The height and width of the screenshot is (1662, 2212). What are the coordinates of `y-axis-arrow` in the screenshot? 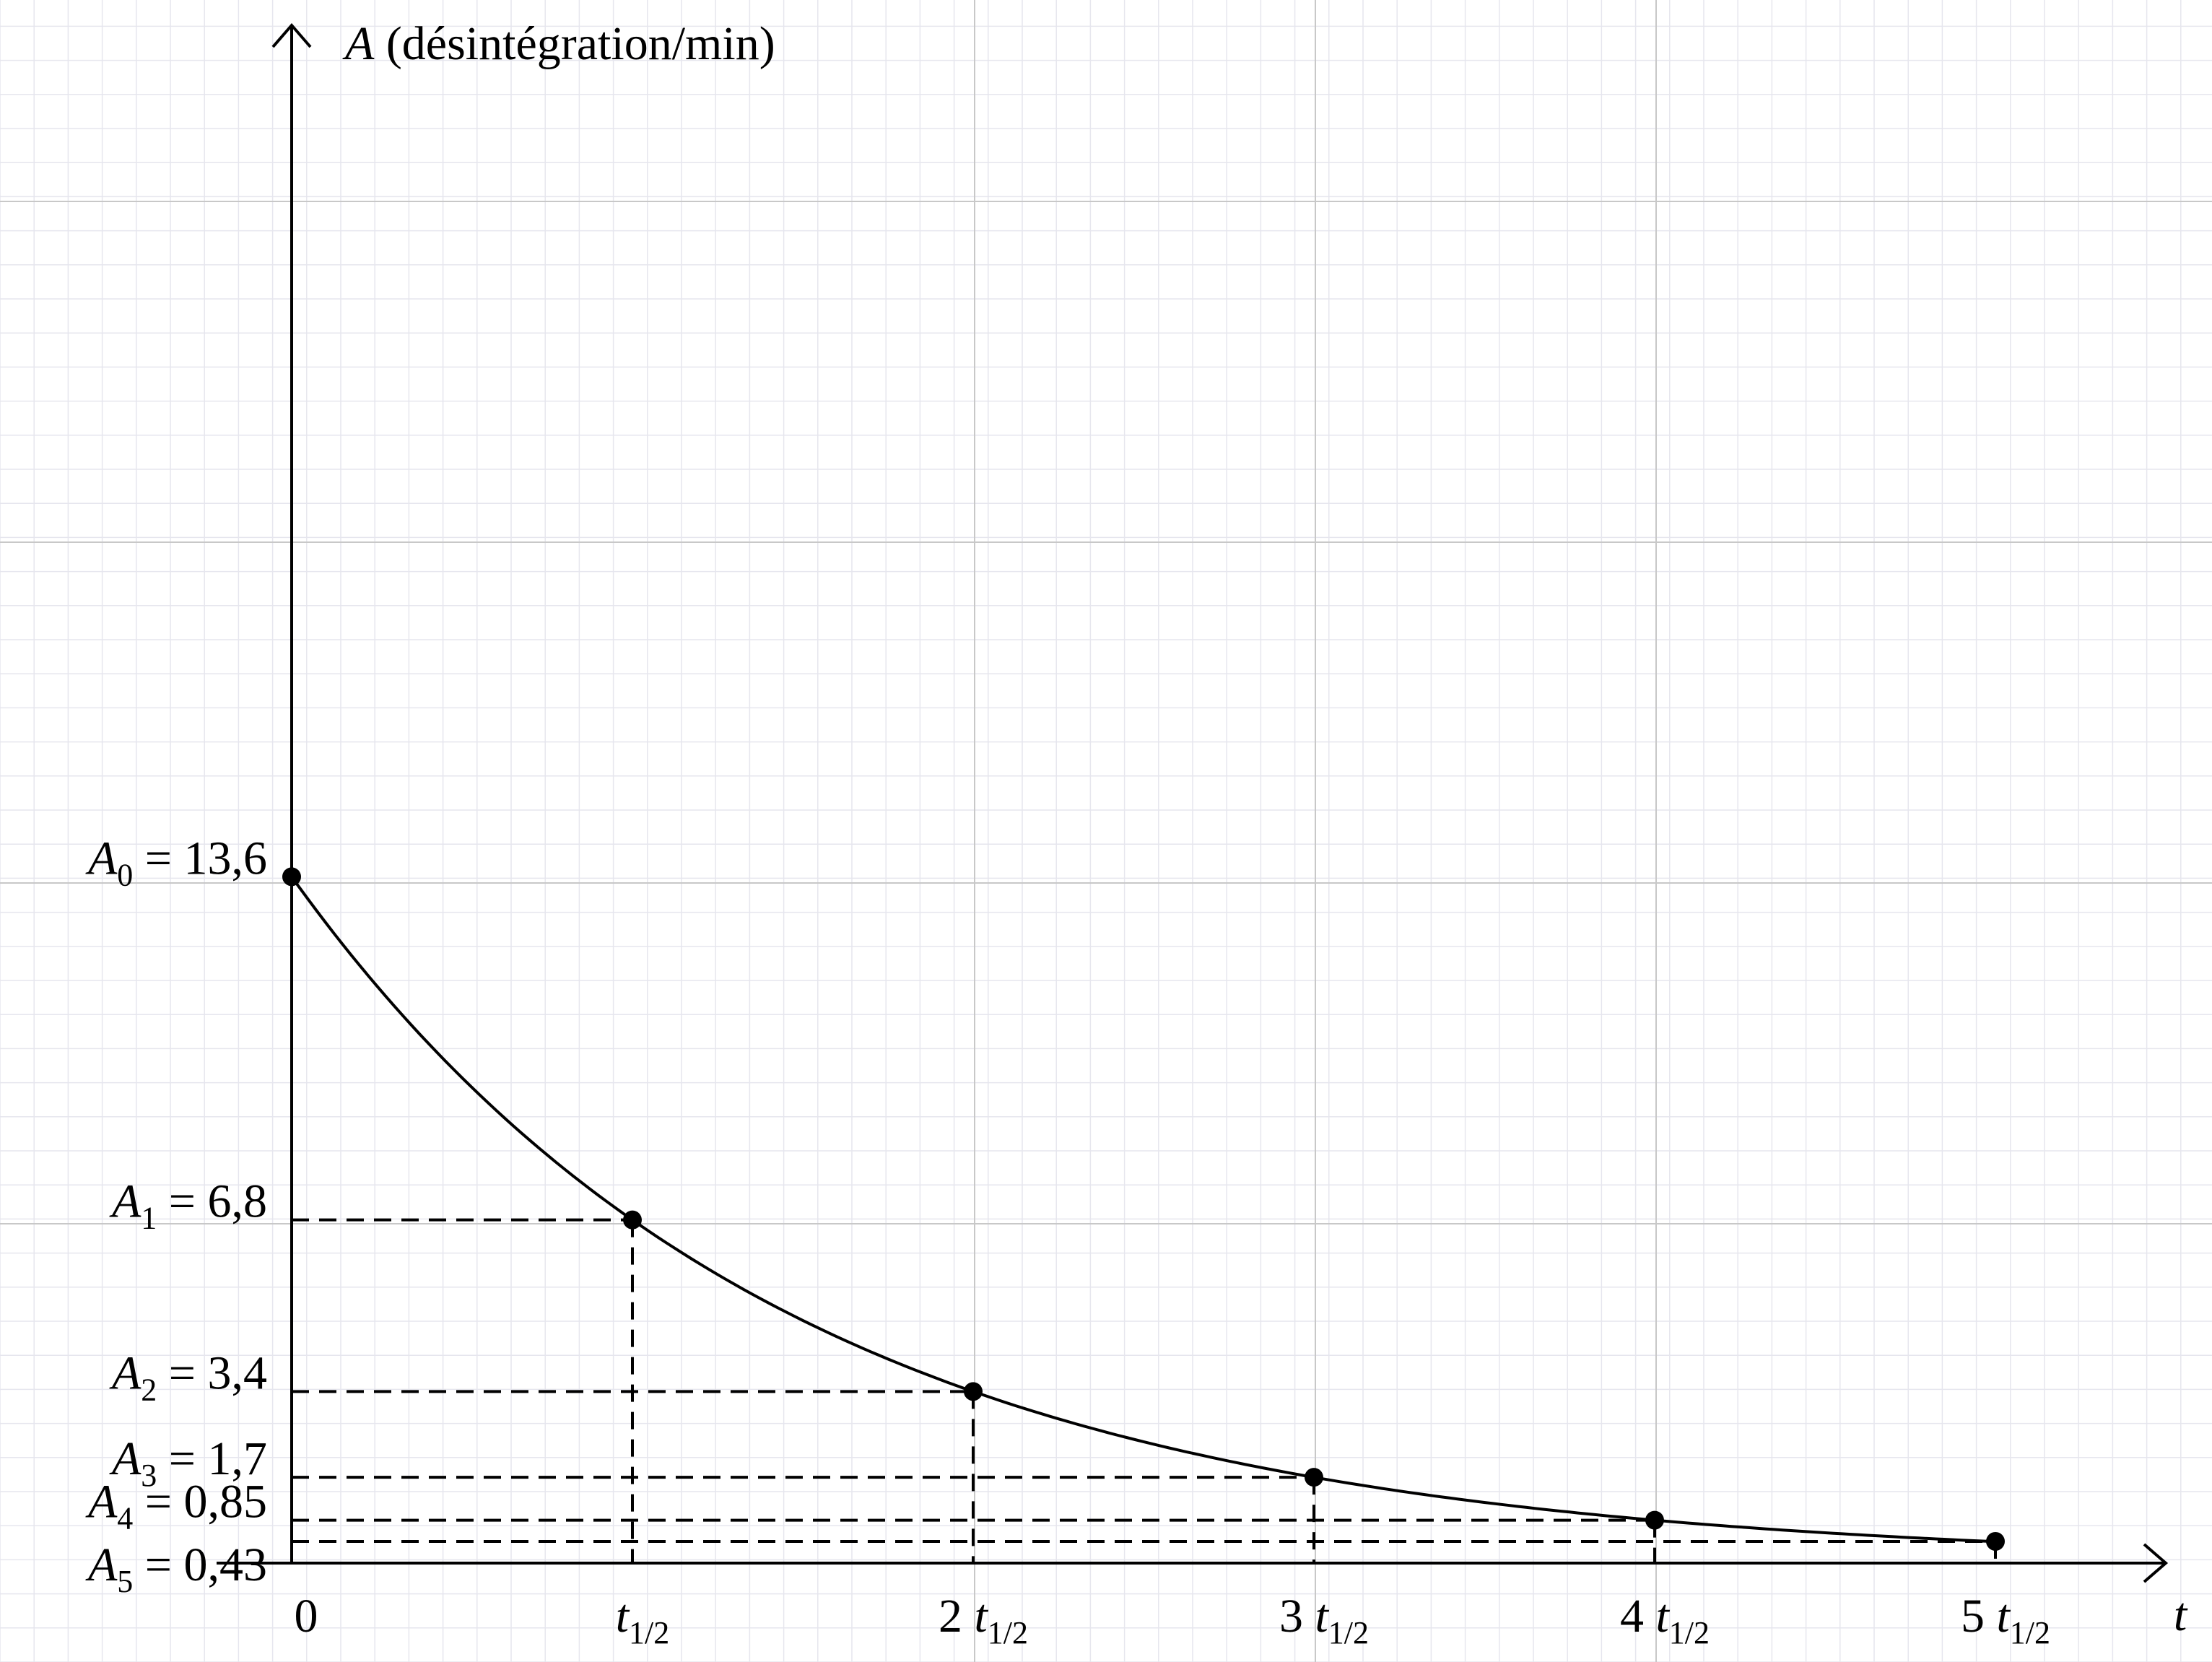 It's located at (291, 35).